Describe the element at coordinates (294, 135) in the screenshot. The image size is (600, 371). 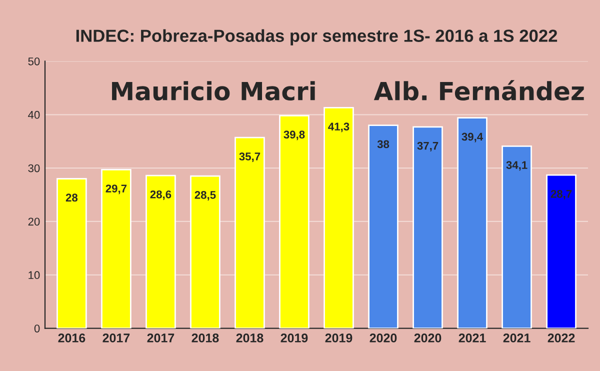
I see `data-label: 39,8` at that location.